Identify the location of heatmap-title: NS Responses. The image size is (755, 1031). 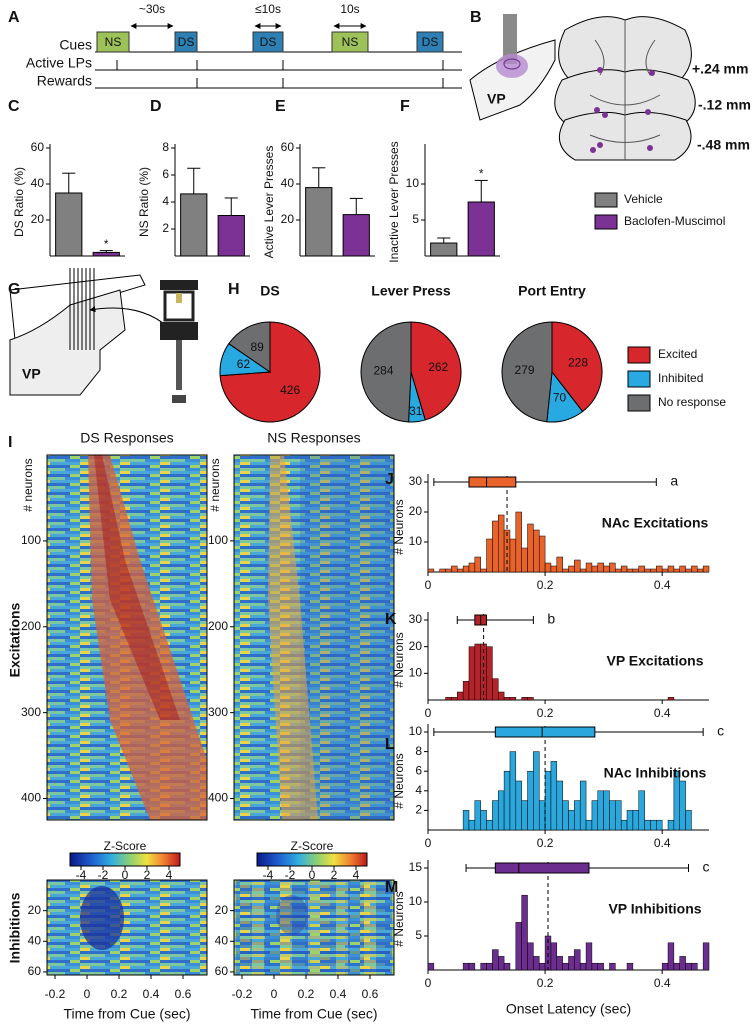
(313, 438).